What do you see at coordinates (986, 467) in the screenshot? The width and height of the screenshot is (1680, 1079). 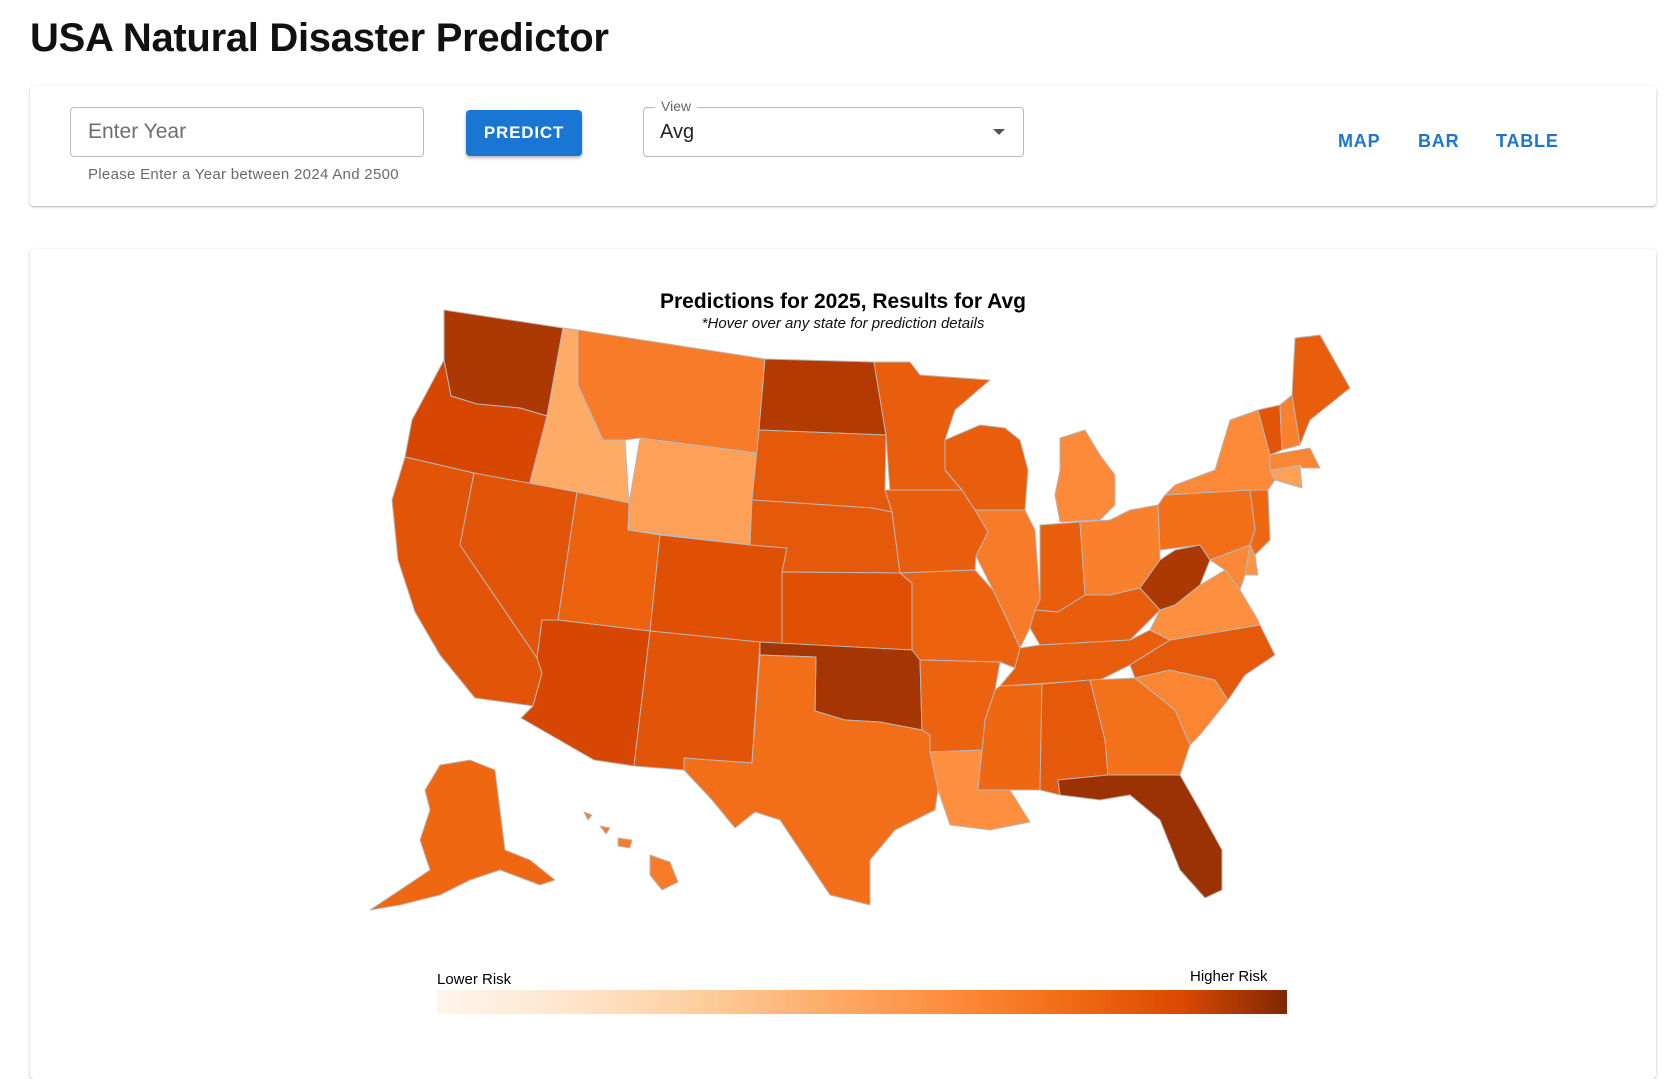 I see `state-WI` at bounding box center [986, 467].